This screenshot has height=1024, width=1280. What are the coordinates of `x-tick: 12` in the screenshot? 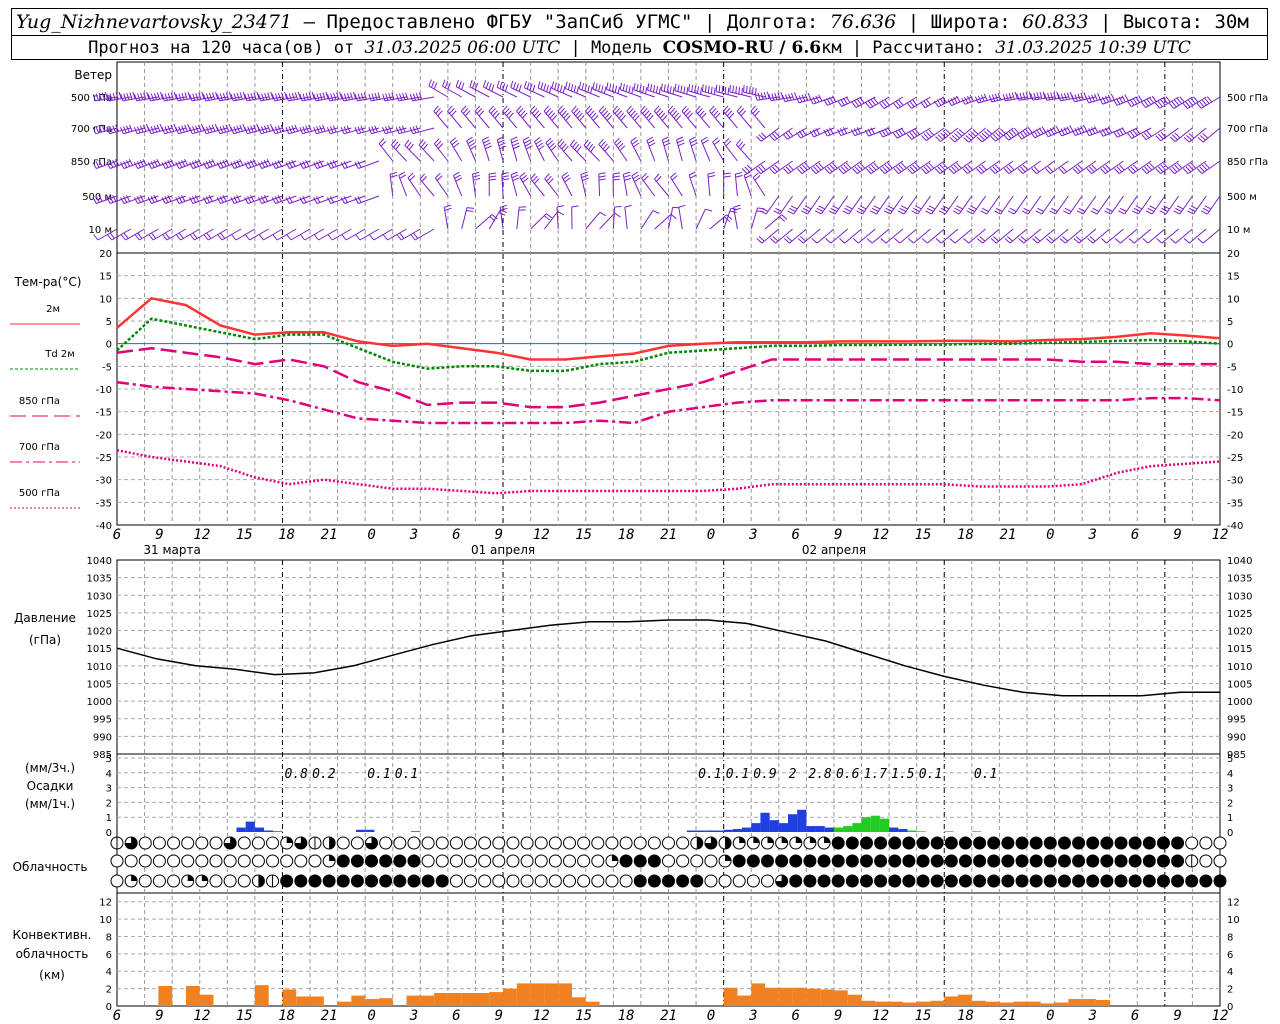 It's located at (1220, 535).